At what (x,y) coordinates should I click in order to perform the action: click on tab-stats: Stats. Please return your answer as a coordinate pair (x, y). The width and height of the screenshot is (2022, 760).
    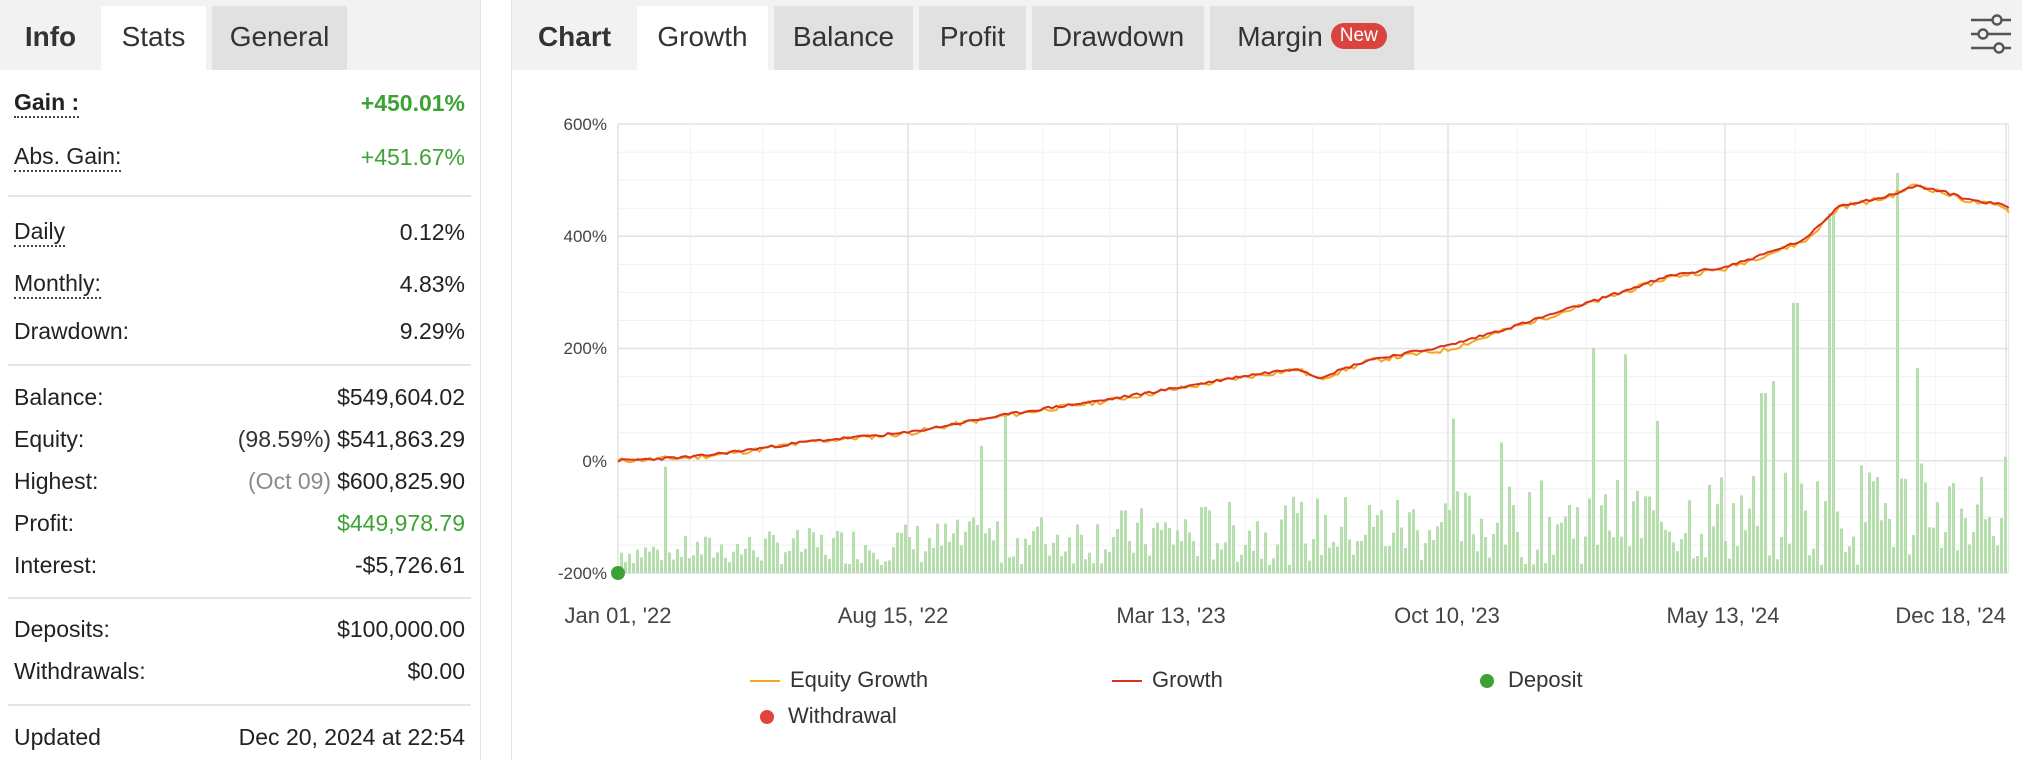
    Looking at the image, I should click on (153, 38).